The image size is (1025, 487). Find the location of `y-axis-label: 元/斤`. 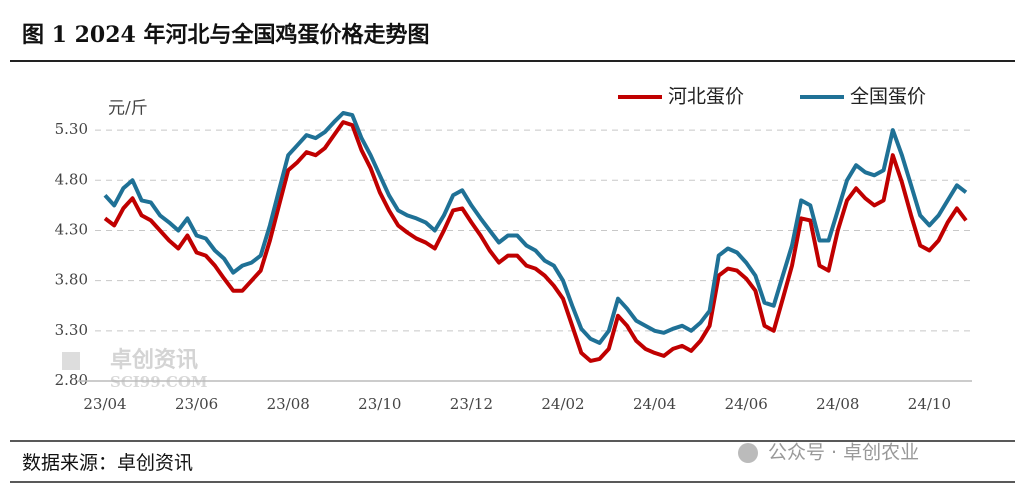

y-axis-label: 元/斤 is located at coordinates (128, 109).